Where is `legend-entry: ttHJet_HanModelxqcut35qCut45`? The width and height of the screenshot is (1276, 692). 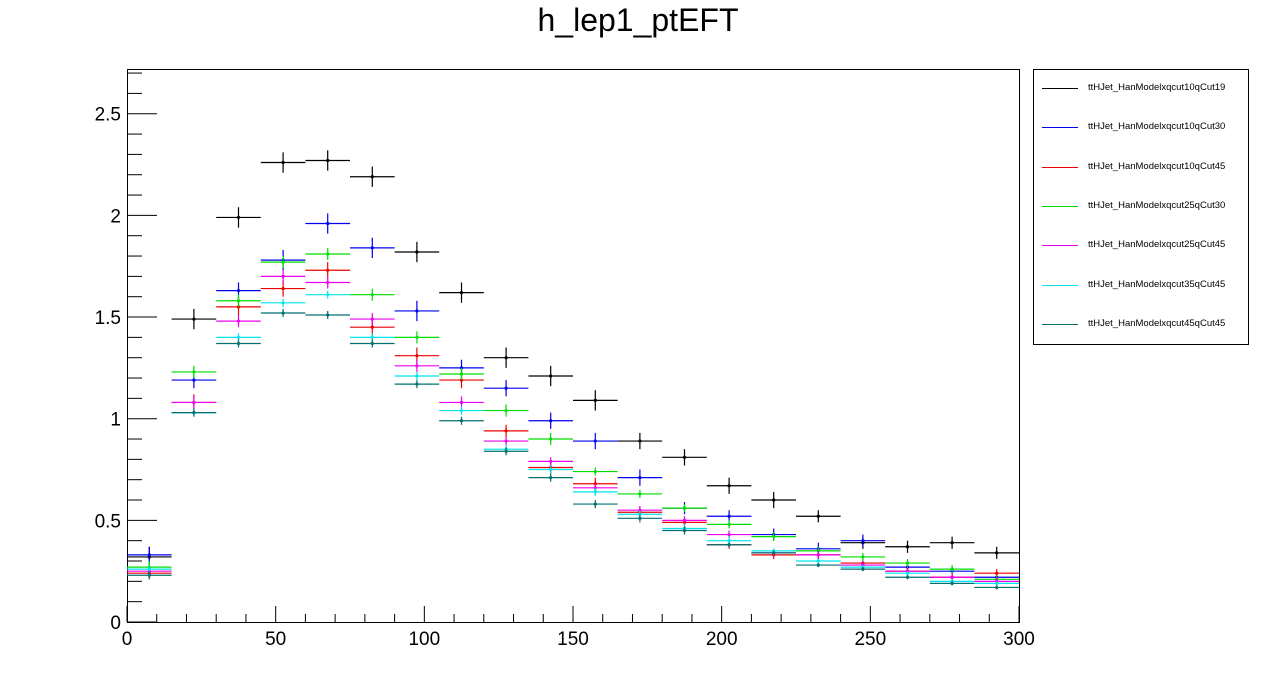 legend-entry: ttHJet_HanModelxqcut35qCut45 is located at coordinates (1142, 286).